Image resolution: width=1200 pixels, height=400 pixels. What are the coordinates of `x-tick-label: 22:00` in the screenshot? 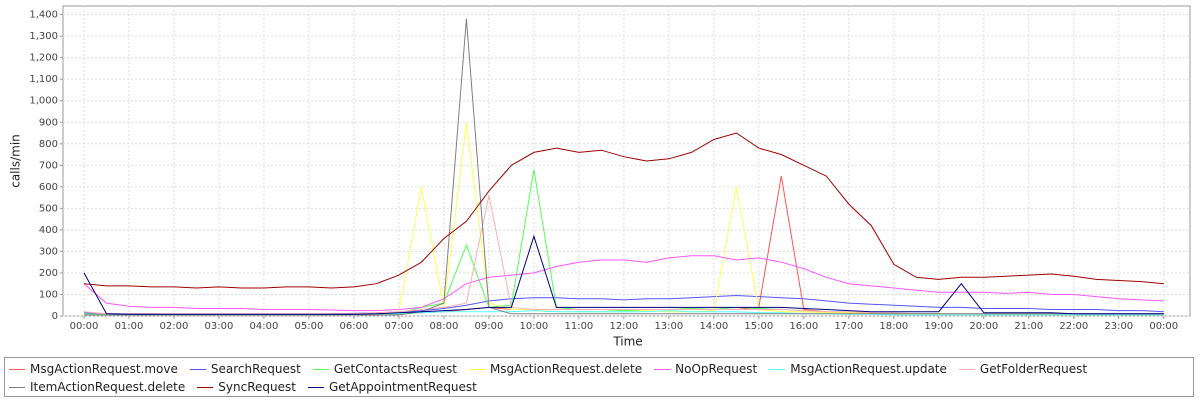 It's located at (1073, 326).